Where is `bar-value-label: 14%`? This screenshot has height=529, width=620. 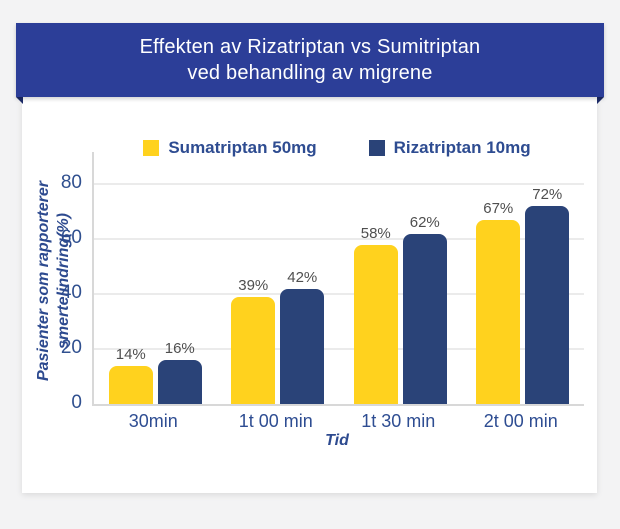
bar-value-label: 14% is located at coordinates (130, 354).